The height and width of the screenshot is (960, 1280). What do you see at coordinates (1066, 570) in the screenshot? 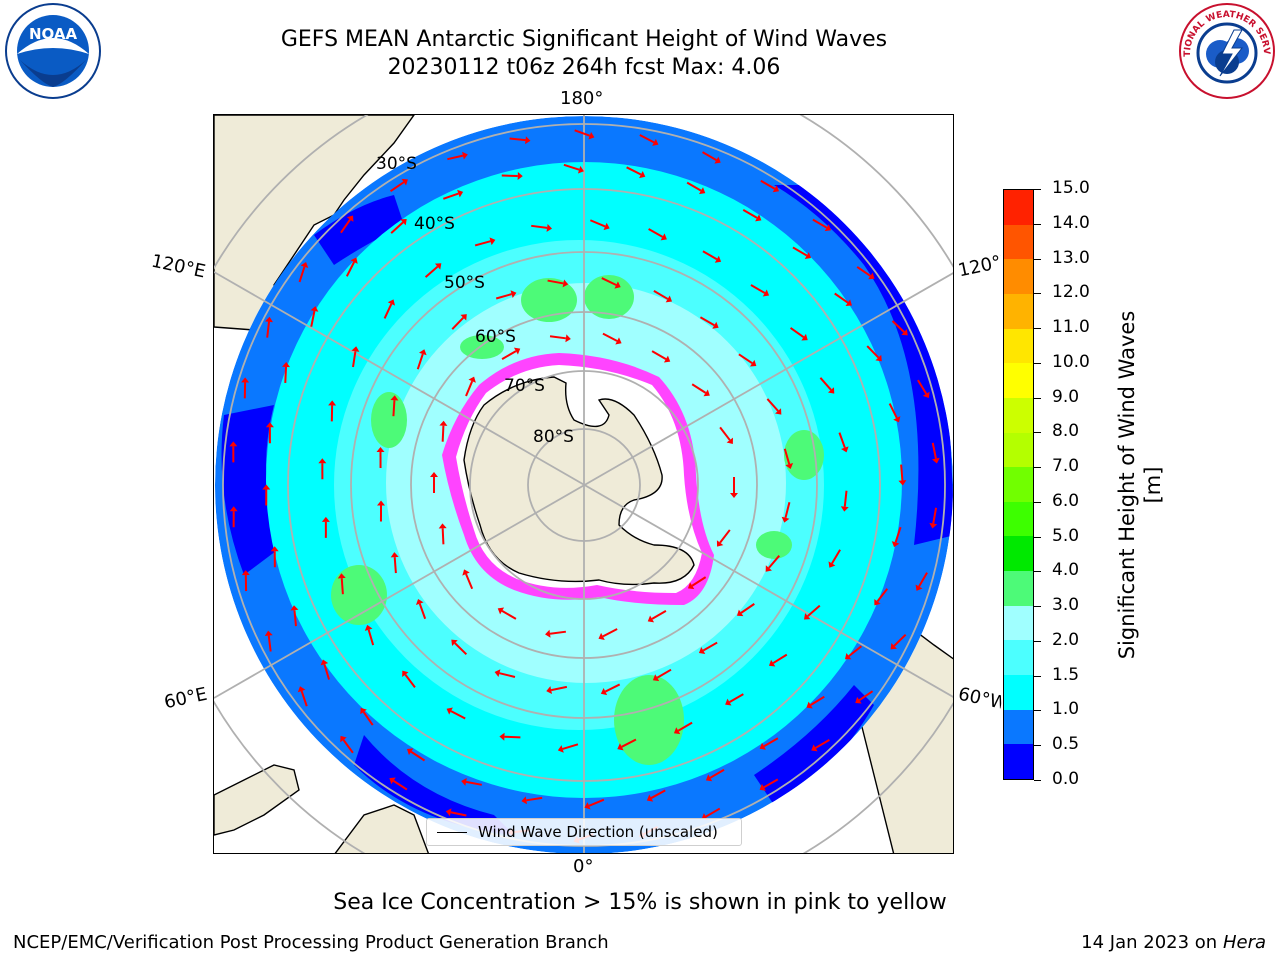
I see `colorbar-tick-label: 4.0` at bounding box center [1066, 570].